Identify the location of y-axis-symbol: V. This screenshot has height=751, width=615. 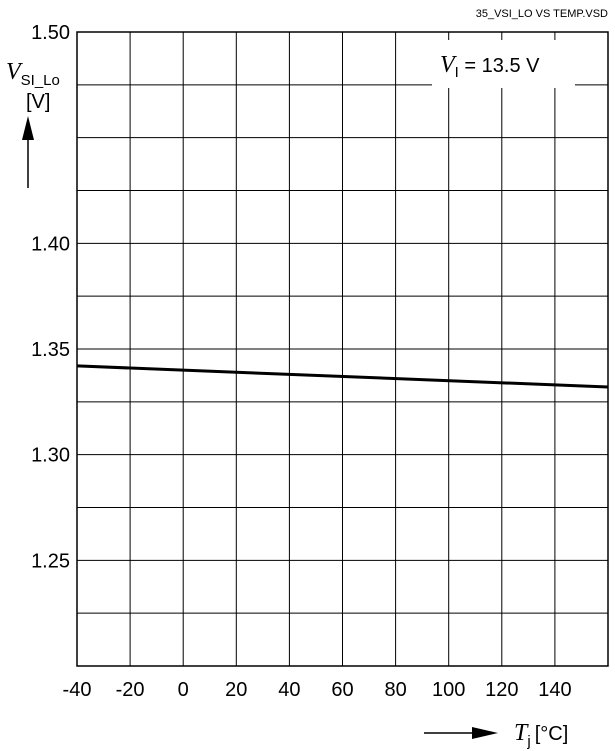
(14, 72).